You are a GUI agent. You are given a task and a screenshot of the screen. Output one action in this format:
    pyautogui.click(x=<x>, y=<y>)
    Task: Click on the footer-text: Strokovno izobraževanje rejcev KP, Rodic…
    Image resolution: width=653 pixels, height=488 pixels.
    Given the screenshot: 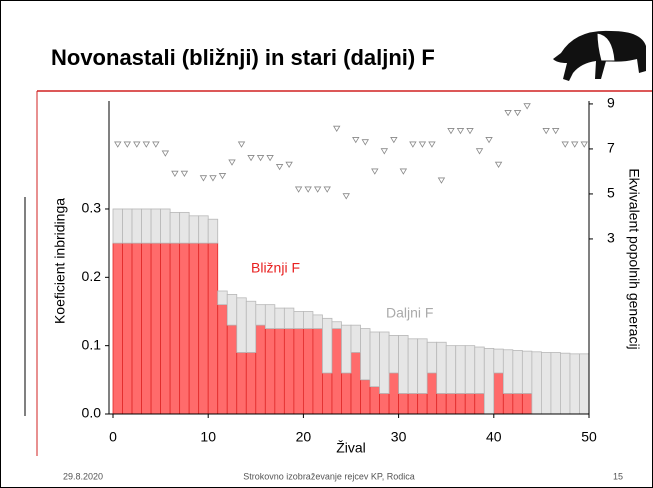 What is the action you would take?
    pyautogui.click(x=328, y=476)
    